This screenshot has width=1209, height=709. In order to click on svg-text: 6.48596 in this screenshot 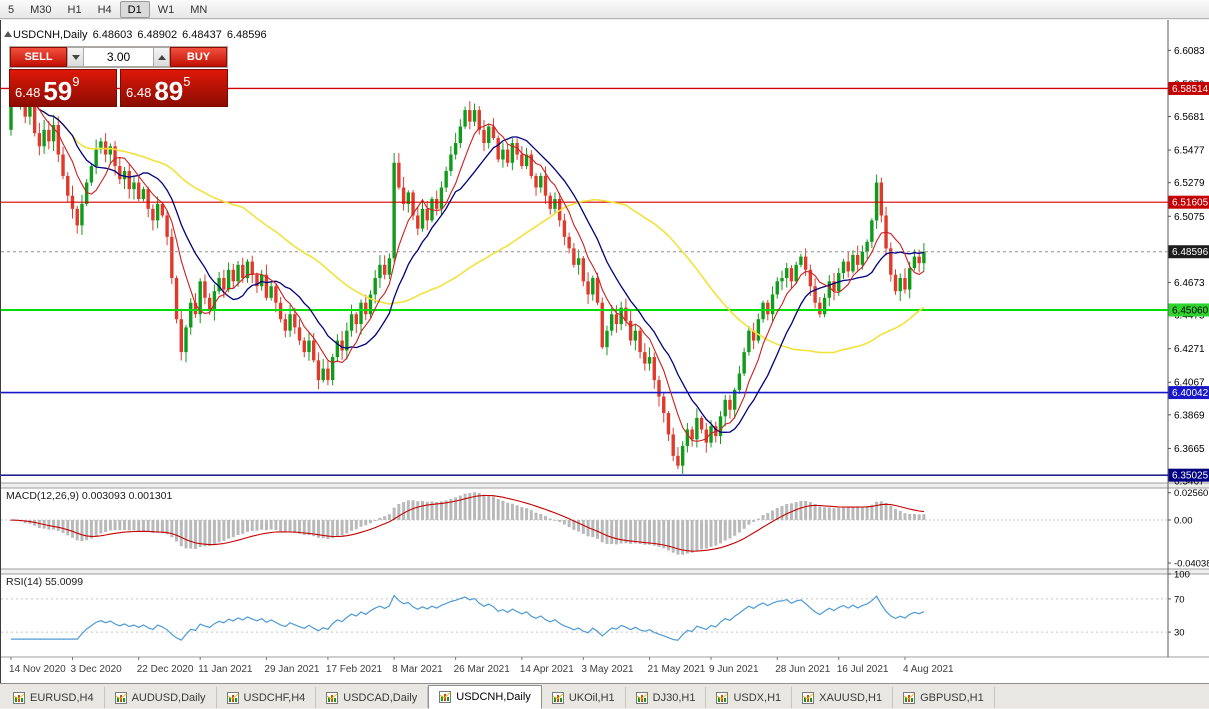, I will do `click(1190, 252)`.